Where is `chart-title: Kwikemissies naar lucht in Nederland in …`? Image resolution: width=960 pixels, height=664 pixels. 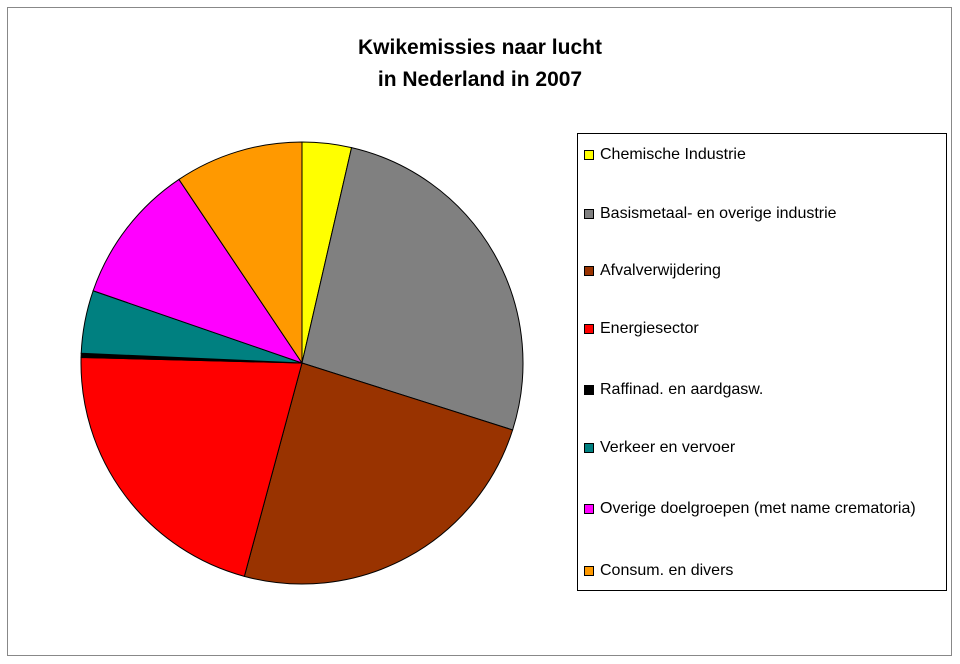 chart-title: Kwikemissies naar lucht in Nederland in … is located at coordinates (480, 63).